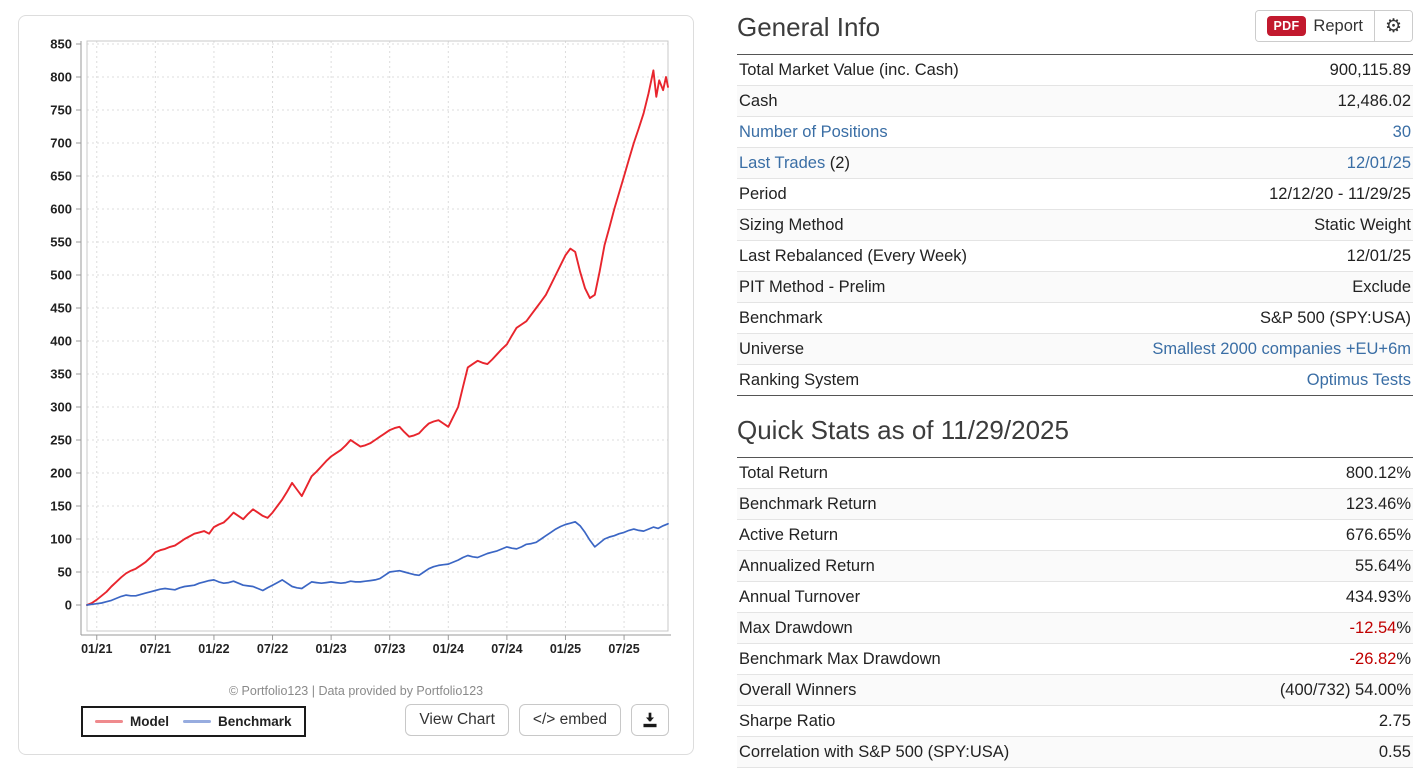 The height and width of the screenshot is (770, 1426). What do you see at coordinates (800, 597) in the screenshot?
I see `row-label: Annual Turnover` at bounding box center [800, 597].